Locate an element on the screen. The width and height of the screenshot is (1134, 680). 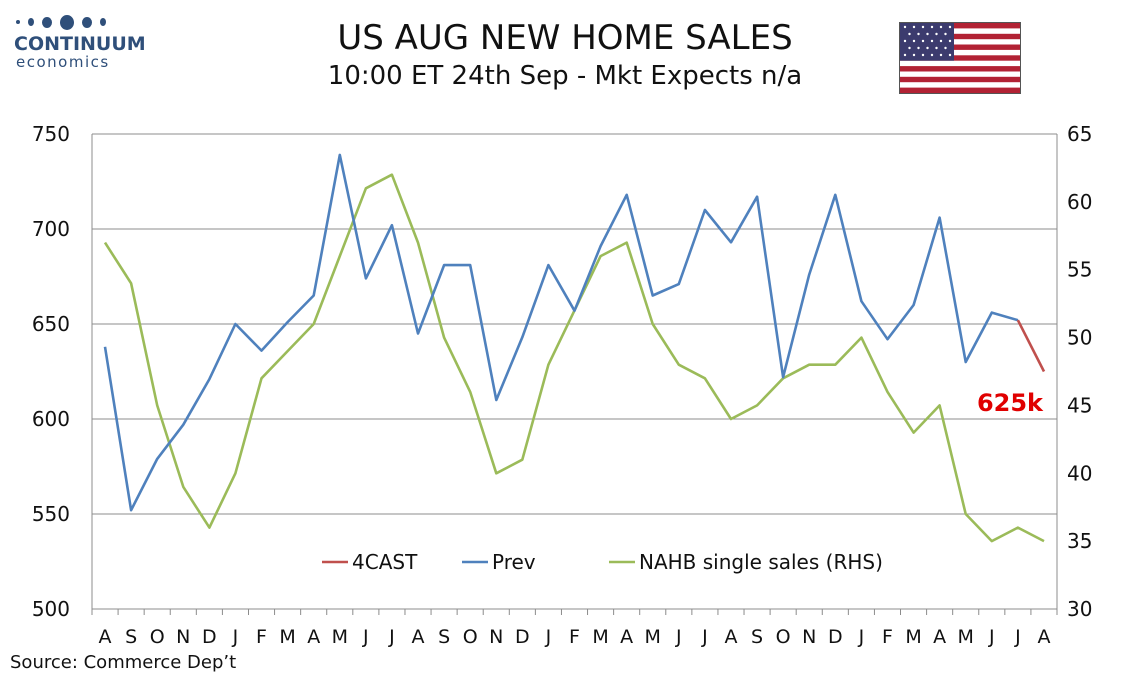
y-right-tick-label: 45 is located at coordinates (1079, 405).